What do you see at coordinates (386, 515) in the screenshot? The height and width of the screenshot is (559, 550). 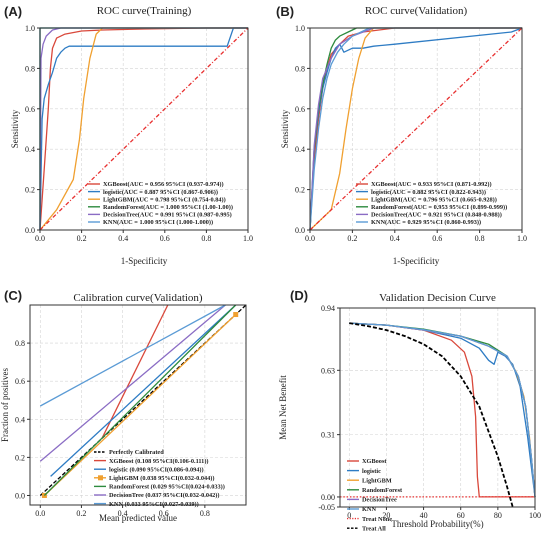 I see `x-tick-label: 20` at bounding box center [386, 515].